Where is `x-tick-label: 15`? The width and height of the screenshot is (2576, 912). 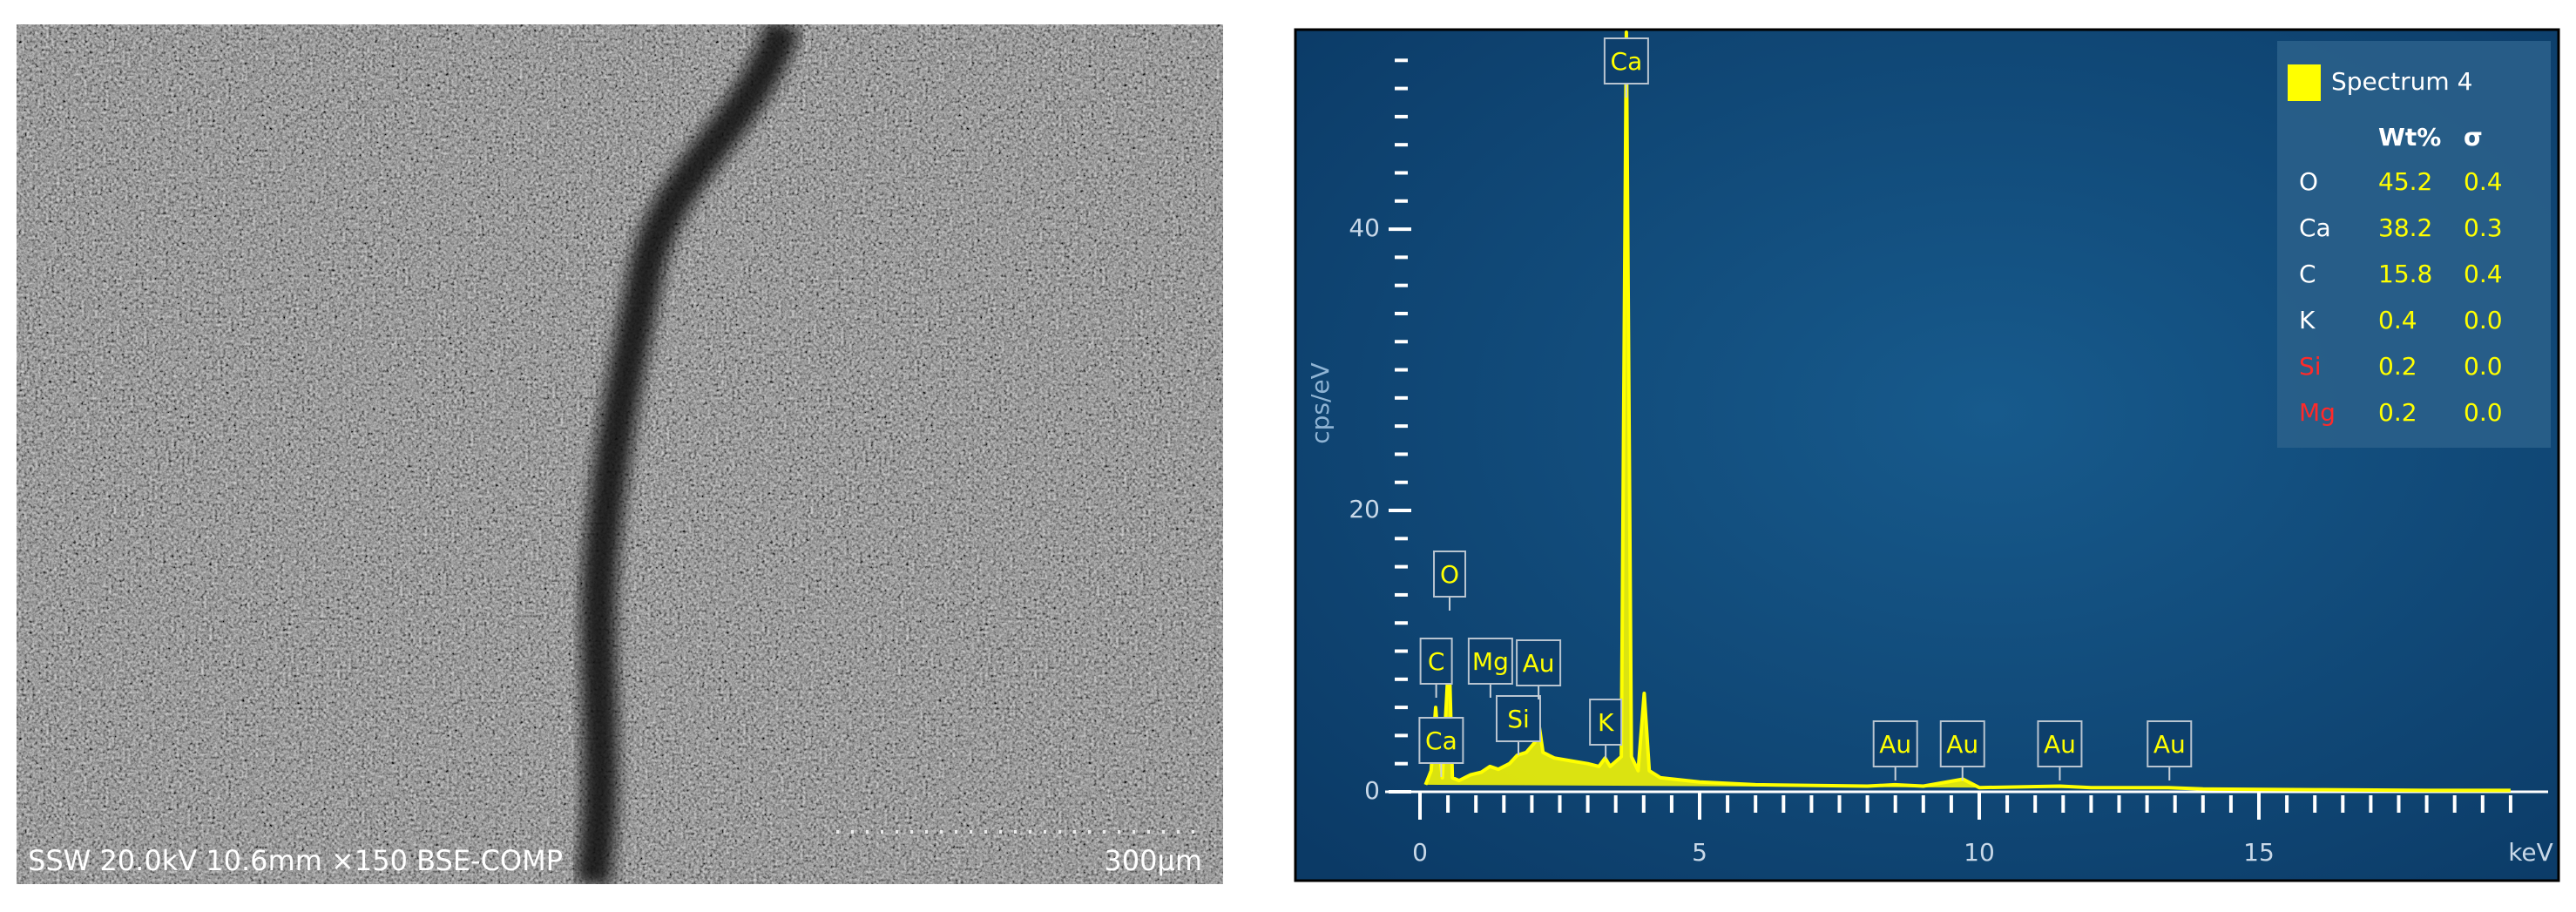 x-tick-label: 15 is located at coordinates (2259, 853).